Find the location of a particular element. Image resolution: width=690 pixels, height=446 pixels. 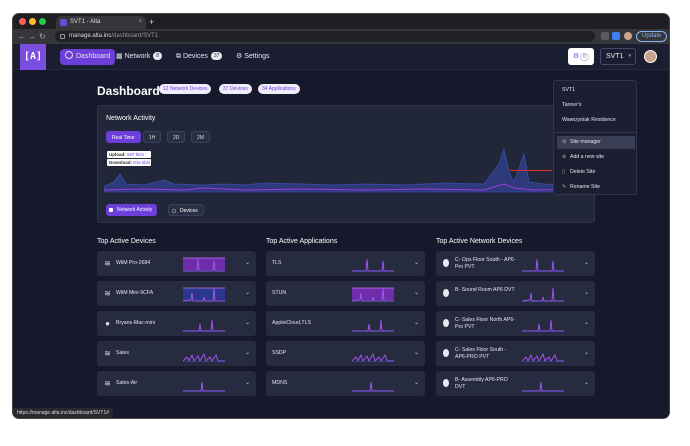

profile-avatar-icon is located at coordinates (628, 36).